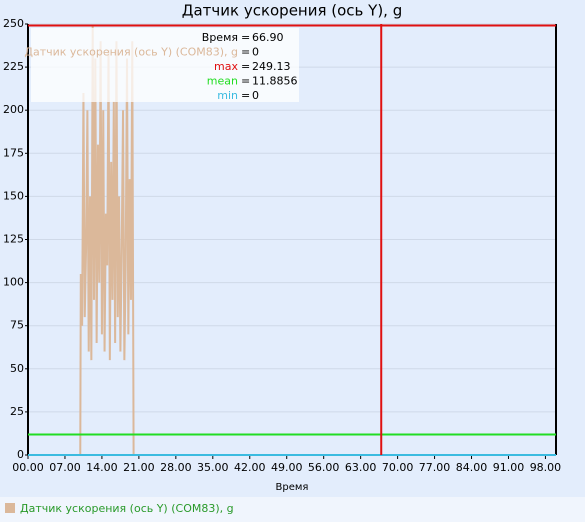 The image size is (585, 522). Describe the element at coordinates (13, 109) in the screenshot. I see `y-tick-label: 200` at that location.